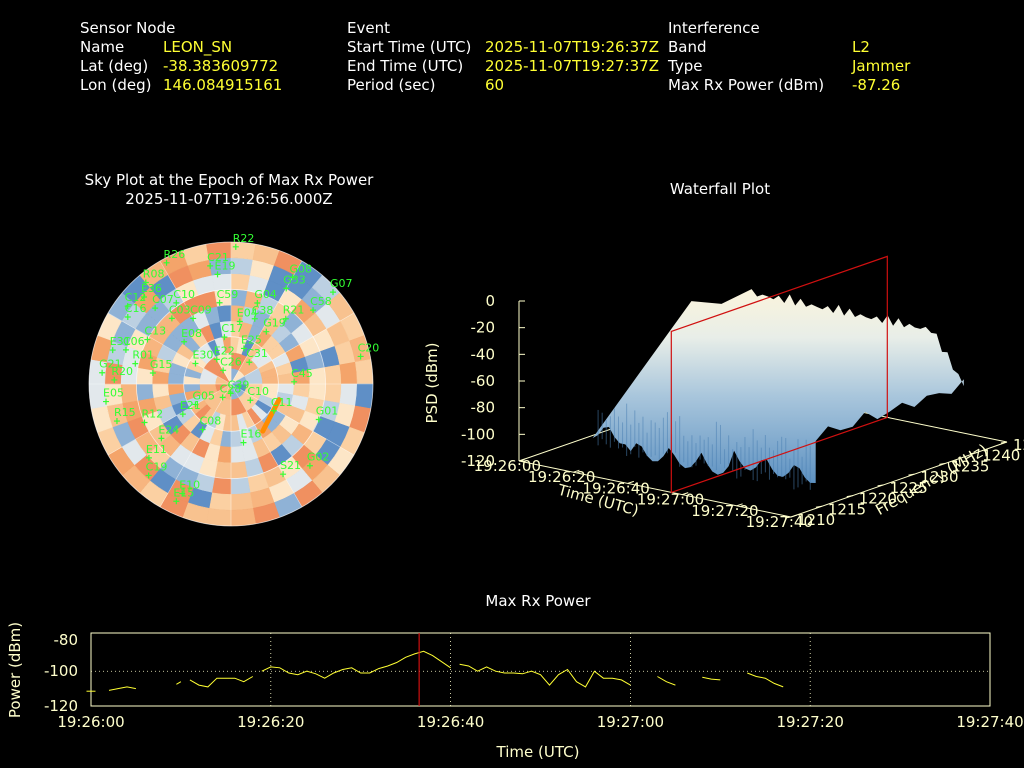 This screenshot has height=768, width=1024. I want to click on skyplot-satellite: G05, so click(203, 399).